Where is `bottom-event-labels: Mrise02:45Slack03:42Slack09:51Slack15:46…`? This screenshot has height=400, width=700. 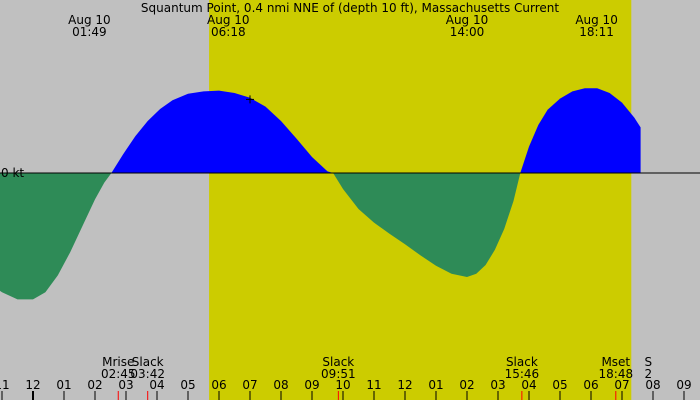
bottom-event-labels: Mrise02:45Slack03:42Slack09:51Slack15:46… is located at coordinates (376, 368).